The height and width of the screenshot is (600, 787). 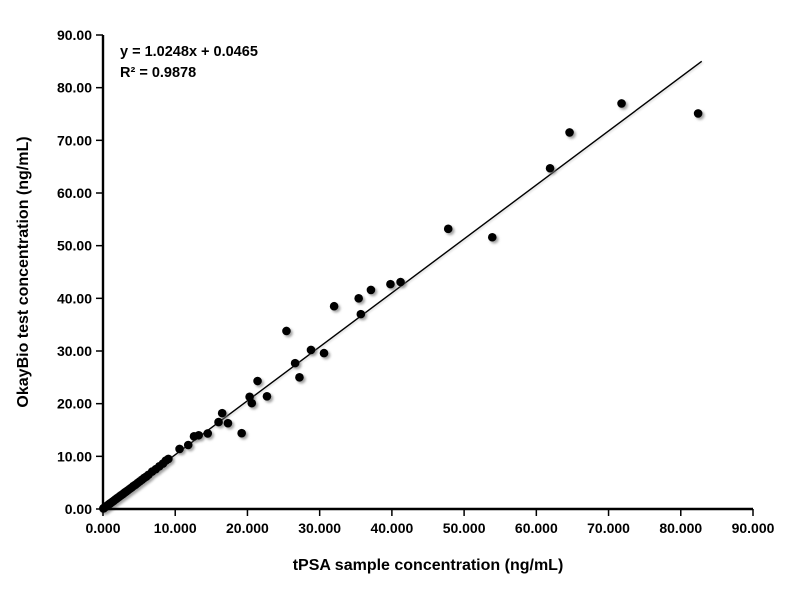 What do you see at coordinates (78, 509) in the screenshot?
I see `y-tick-label: 0.00` at bounding box center [78, 509].